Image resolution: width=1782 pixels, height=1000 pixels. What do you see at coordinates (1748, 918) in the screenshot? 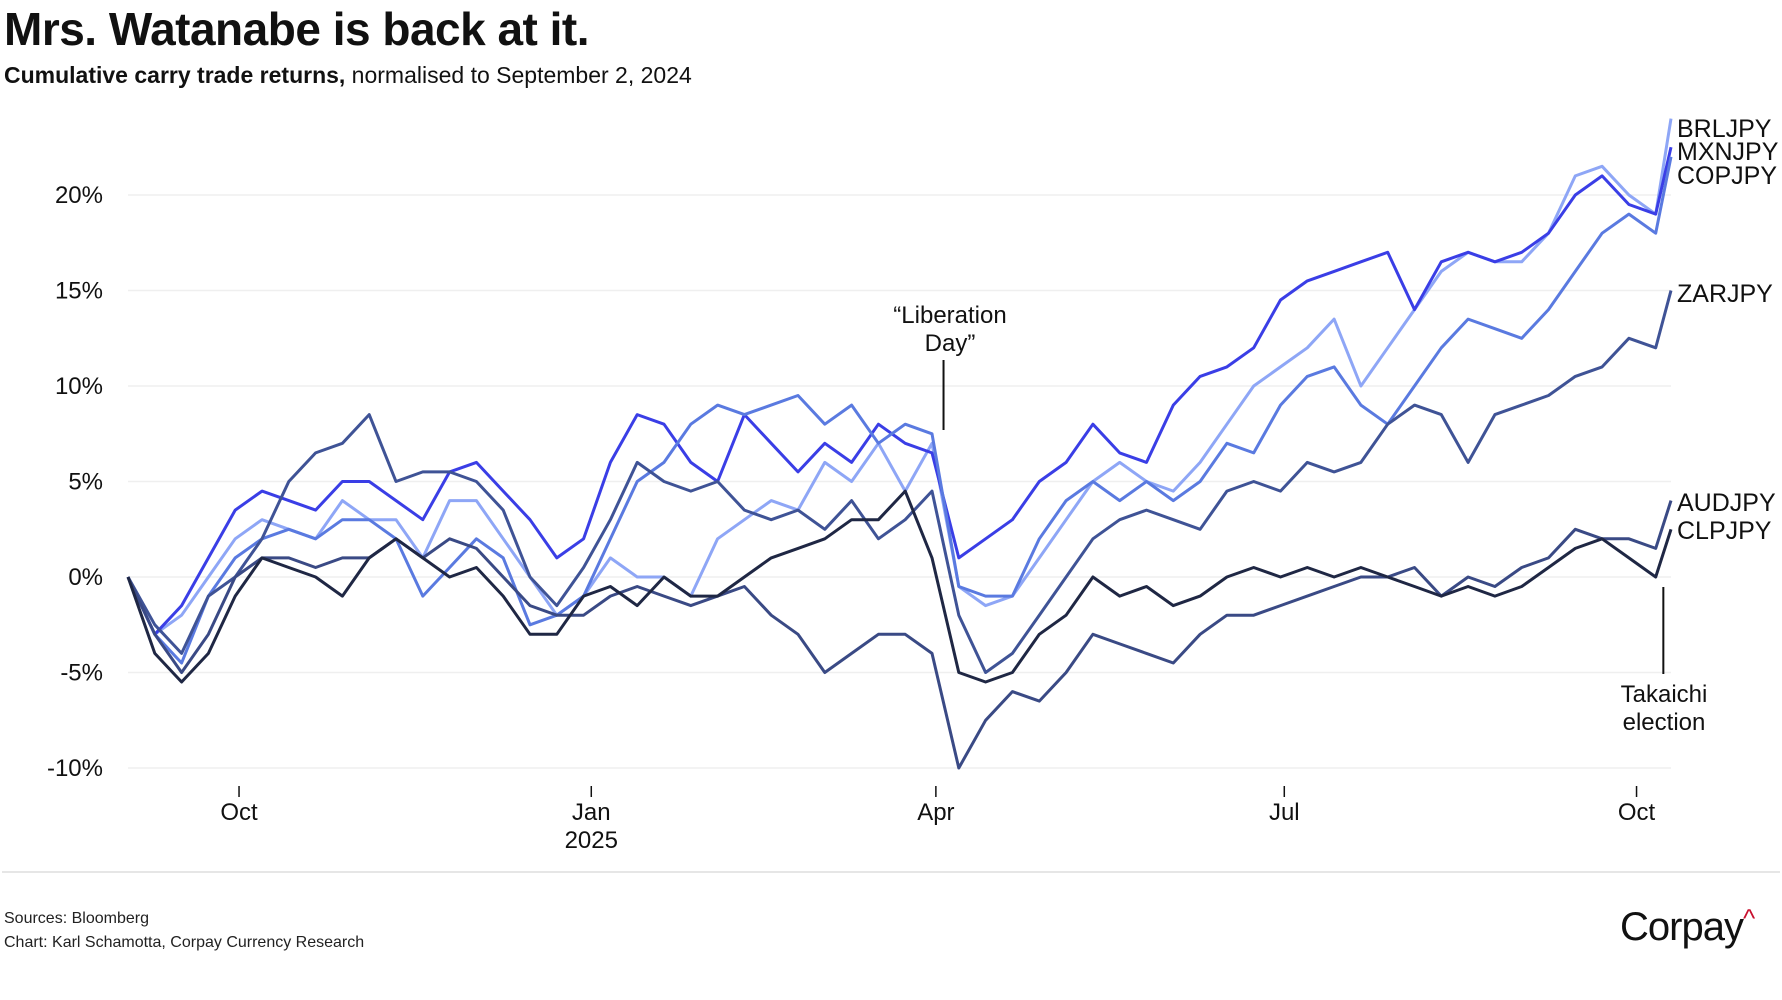
I see `logo-caret-icon: ^` at bounding box center [1748, 918].